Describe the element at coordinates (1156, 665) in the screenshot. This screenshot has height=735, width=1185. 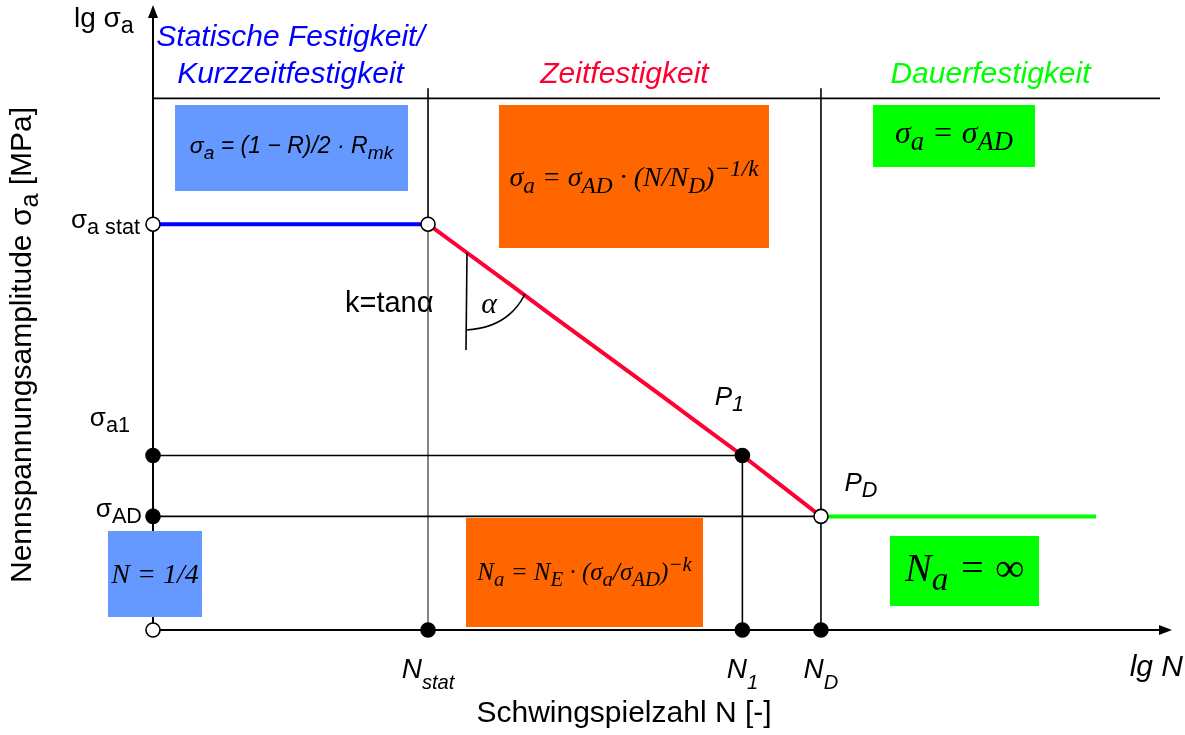
I see `text: lg N` at that location.